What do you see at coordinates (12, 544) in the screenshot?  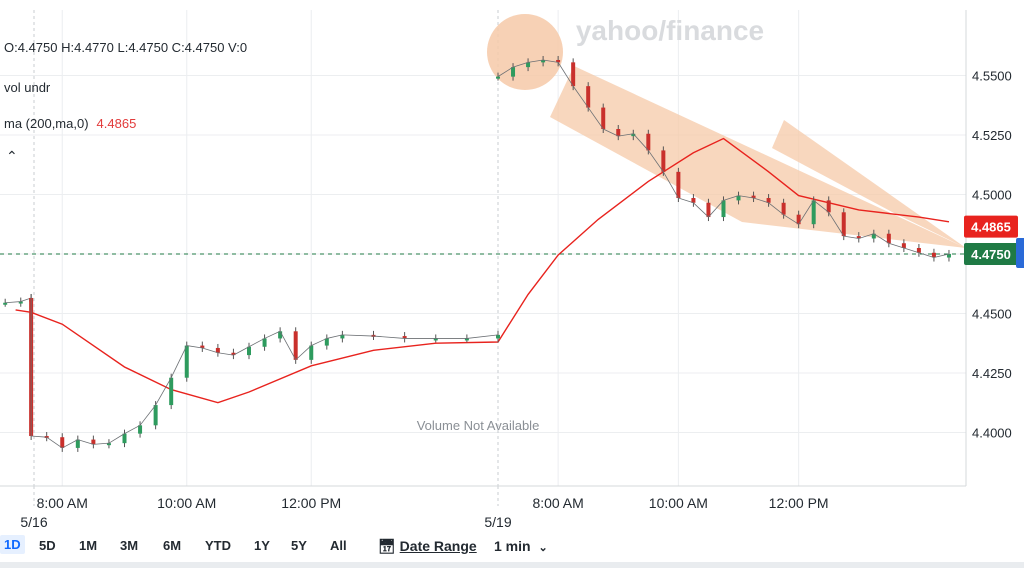 I see `range-1d-button: 1D` at bounding box center [12, 544].